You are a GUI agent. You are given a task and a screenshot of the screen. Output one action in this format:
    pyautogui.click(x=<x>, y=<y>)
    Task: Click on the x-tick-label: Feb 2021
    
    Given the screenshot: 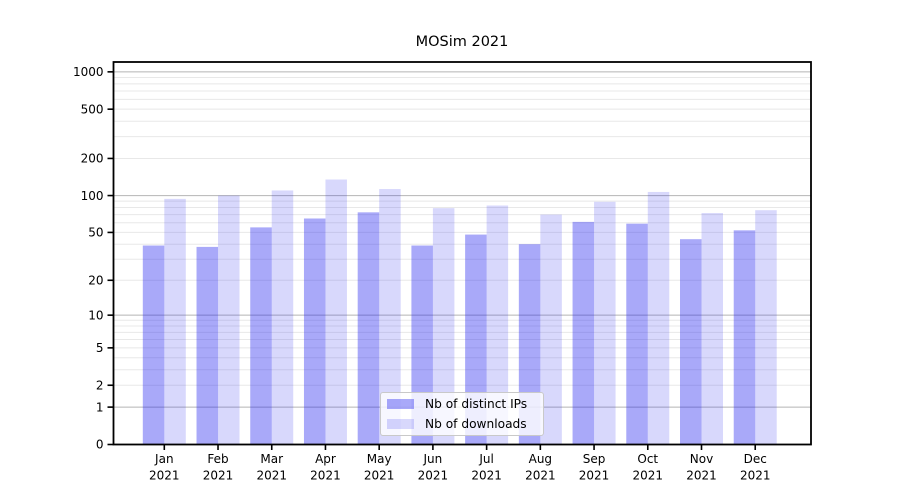 What is the action you would take?
    pyautogui.click(x=218, y=467)
    